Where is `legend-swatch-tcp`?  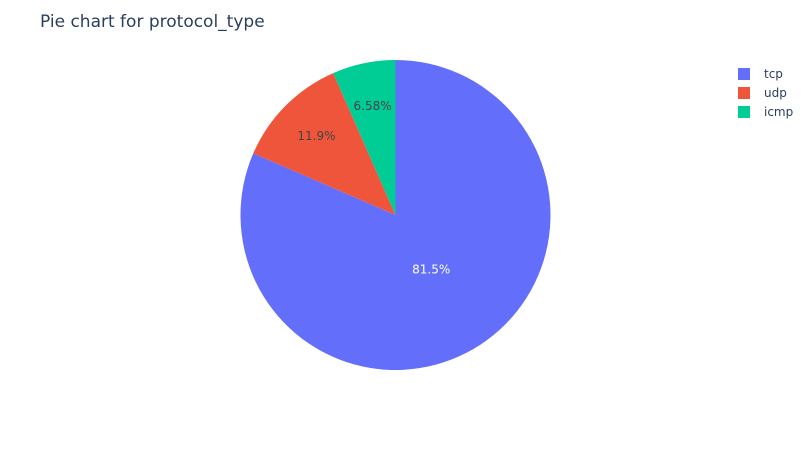
legend-swatch-tcp is located at coordinates (744, 73).